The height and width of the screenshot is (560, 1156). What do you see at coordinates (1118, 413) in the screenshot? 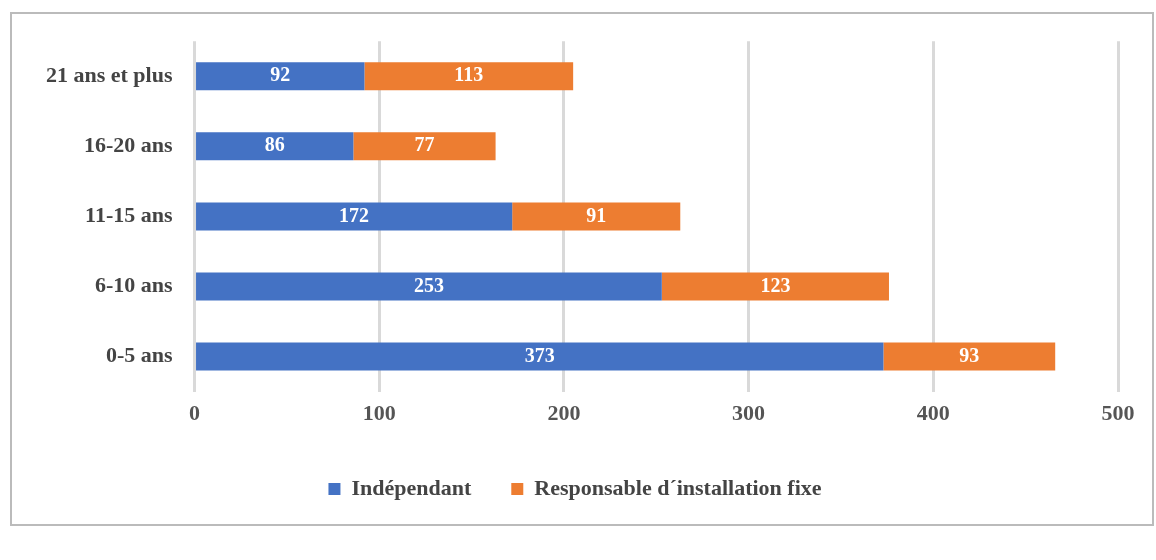
I see `x-tick-label: 500` at bounding box center [1118, 413].